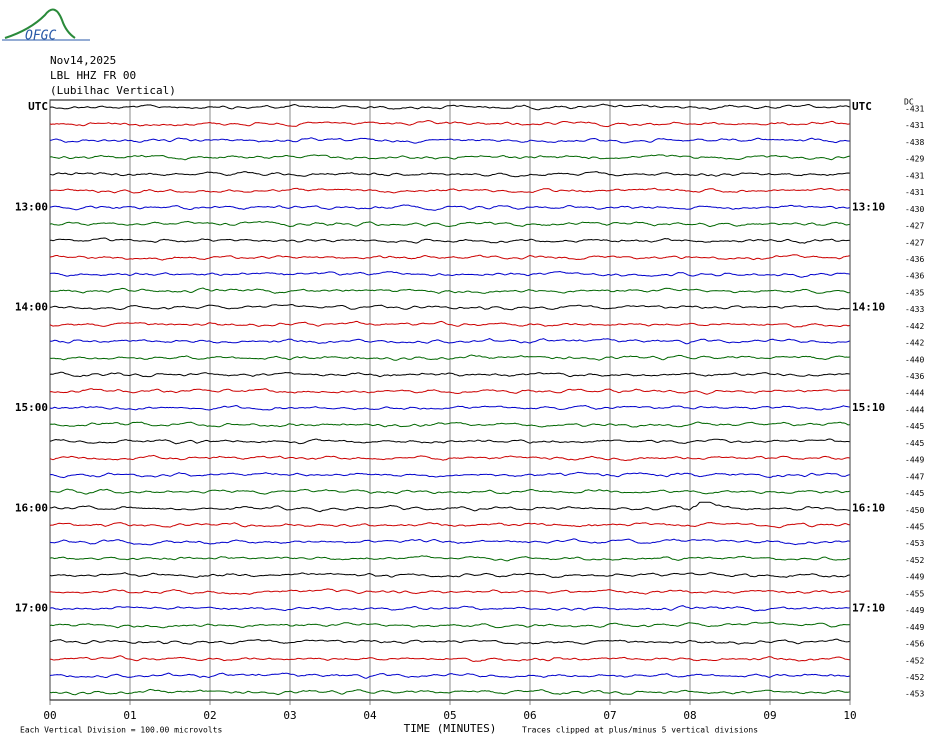 This screenshot has width=930, height=748. What do you see at coordinates (914, 476) in the screenshot?
I see `dc-offset: -447` at bounding box center [914, 476].